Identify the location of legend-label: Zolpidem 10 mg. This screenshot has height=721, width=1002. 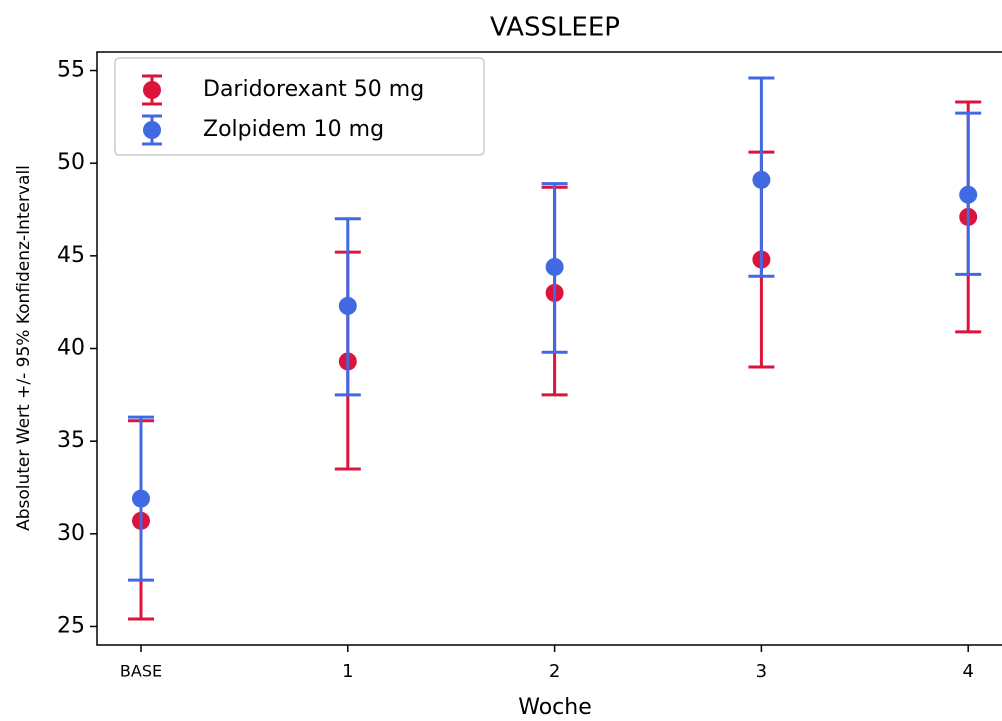
(293, 129).